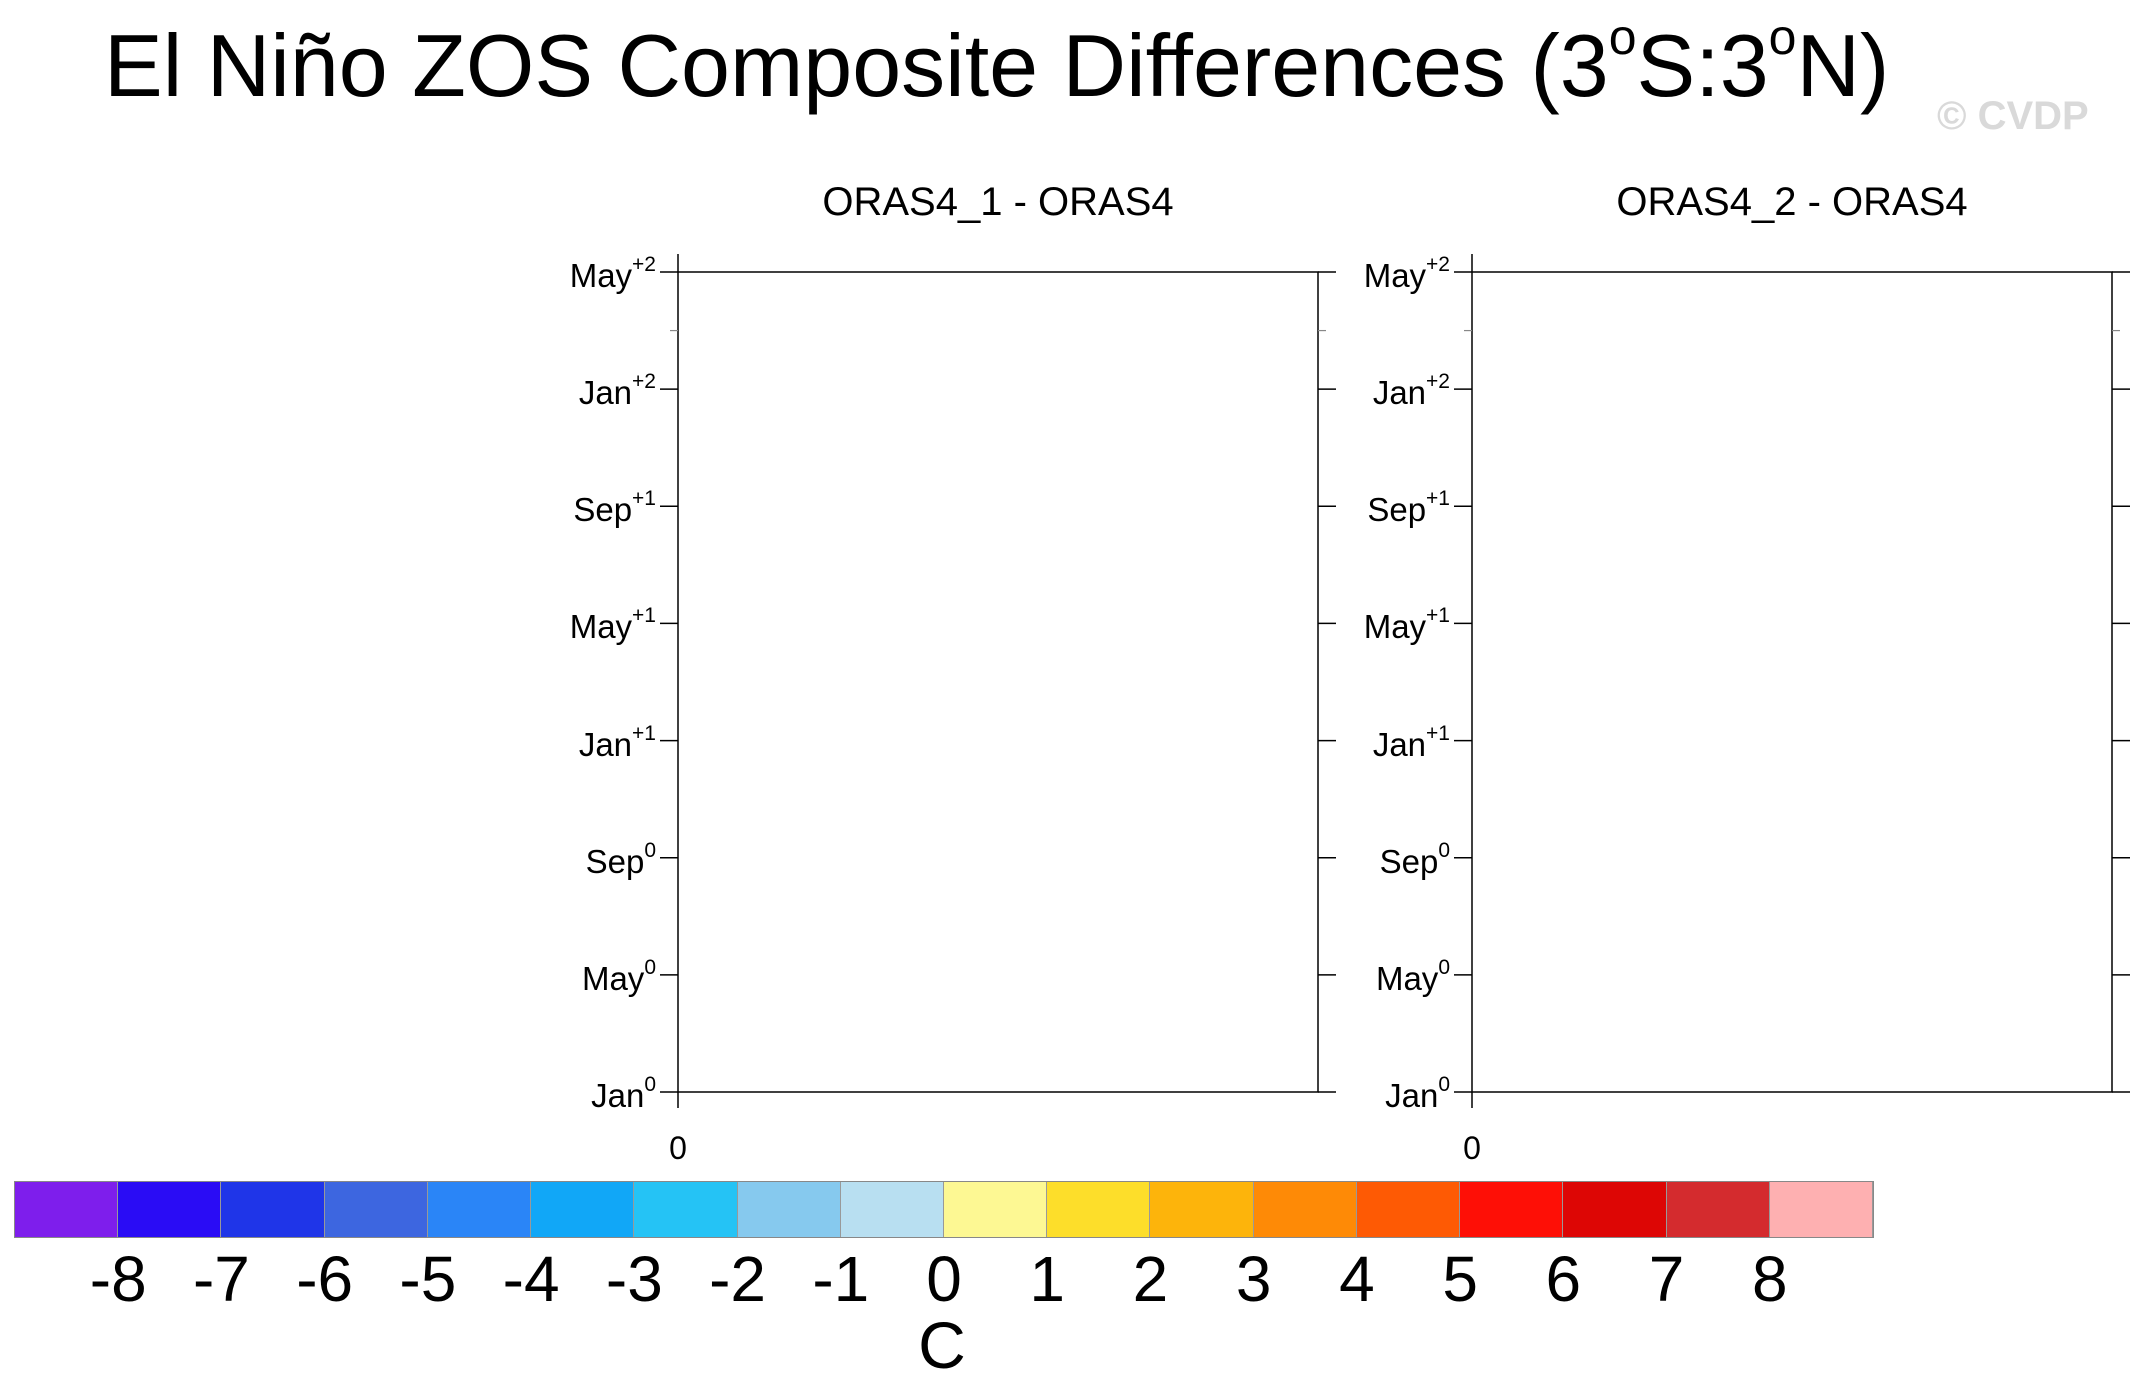 The width and height of the screenshot is (2142, 1399). I want to click on watermark: © CVDP, so click(2013, 116).